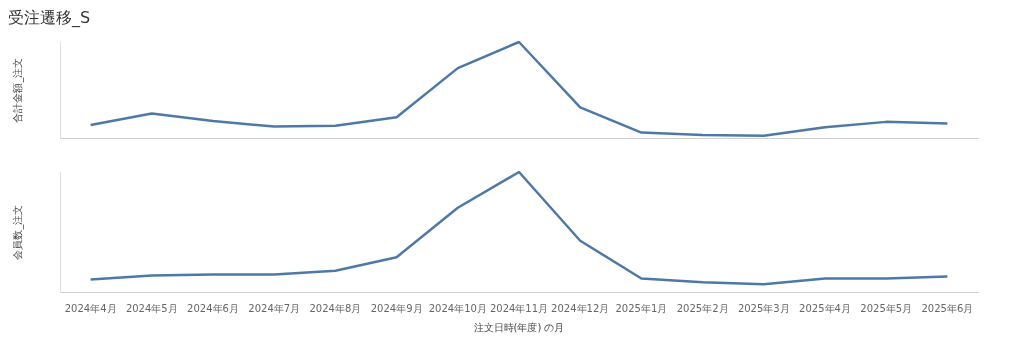  Describe the element at coordinates (17, 90) in the screenshot. I see `y-axis-title: 合計金額_注文` at that location.